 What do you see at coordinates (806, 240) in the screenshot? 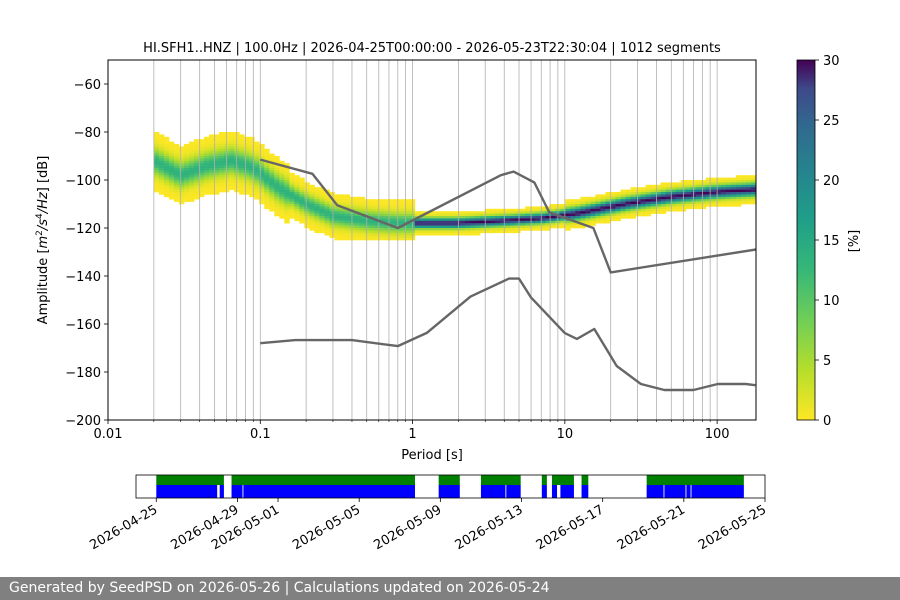
I see `colorbar` at bounding box center [806, 240].